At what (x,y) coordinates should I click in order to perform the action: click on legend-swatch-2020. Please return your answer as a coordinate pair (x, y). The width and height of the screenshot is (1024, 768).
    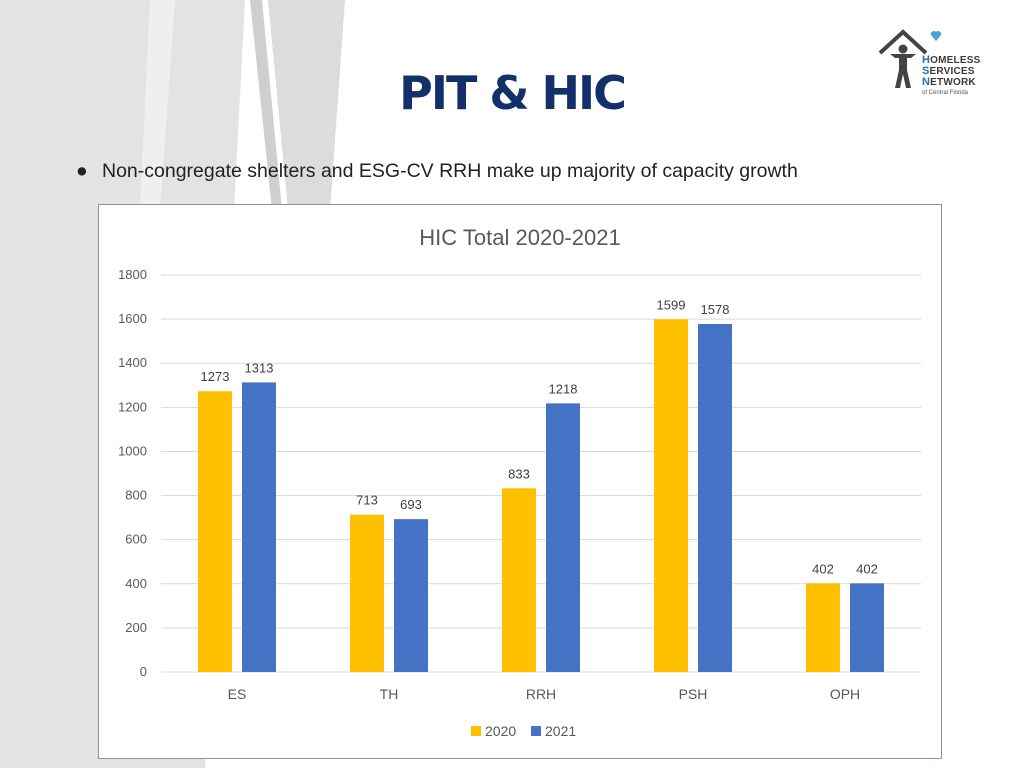
    Looking at the image, I should click on (476, 731).